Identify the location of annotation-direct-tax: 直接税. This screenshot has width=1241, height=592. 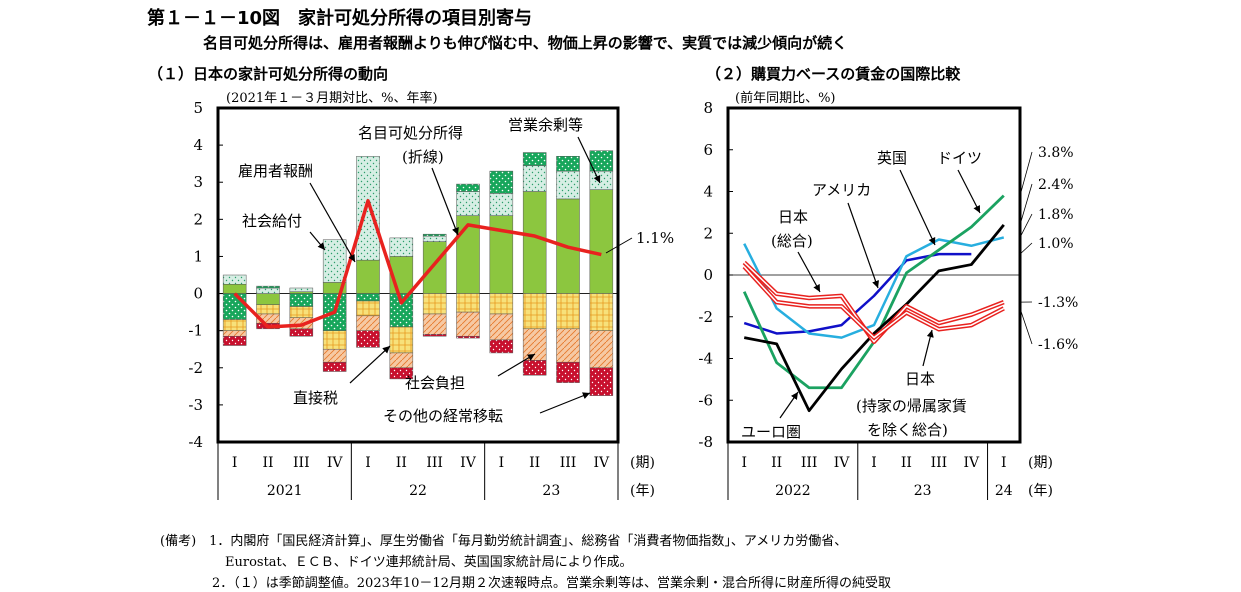
(315, 398).